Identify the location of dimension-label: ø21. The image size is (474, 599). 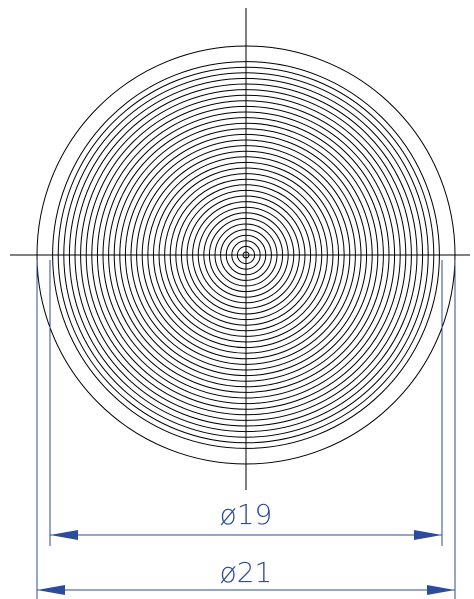
(246, 572).